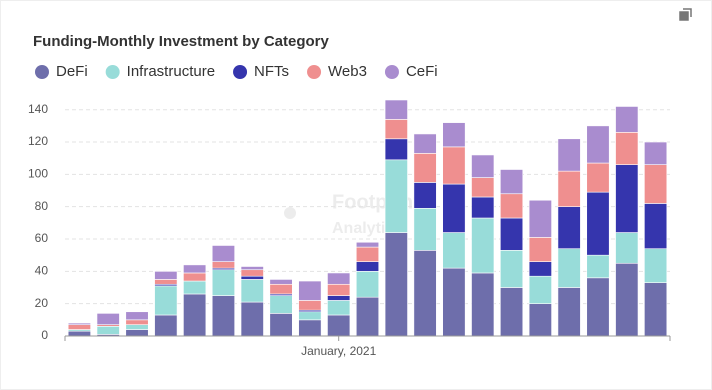 The width and height of the screenshot is (712, 390). What do you see at coordinates (44, 335) in the screenshot?
I see `y-tick-label: 0` at bounding box center [44, 335].